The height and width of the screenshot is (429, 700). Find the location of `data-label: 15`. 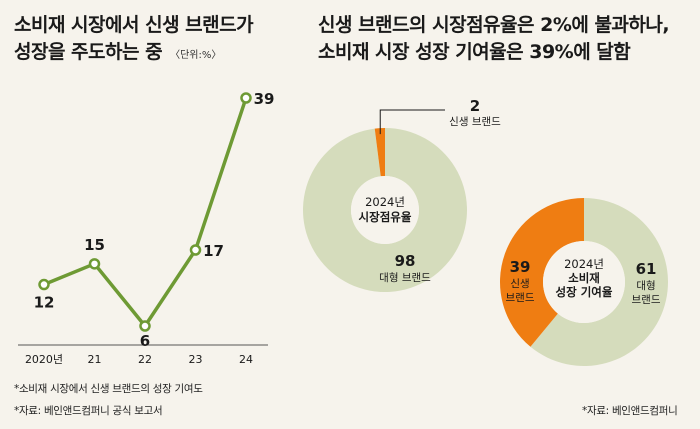

data-label: 15 is located at coordinates (94, 245).